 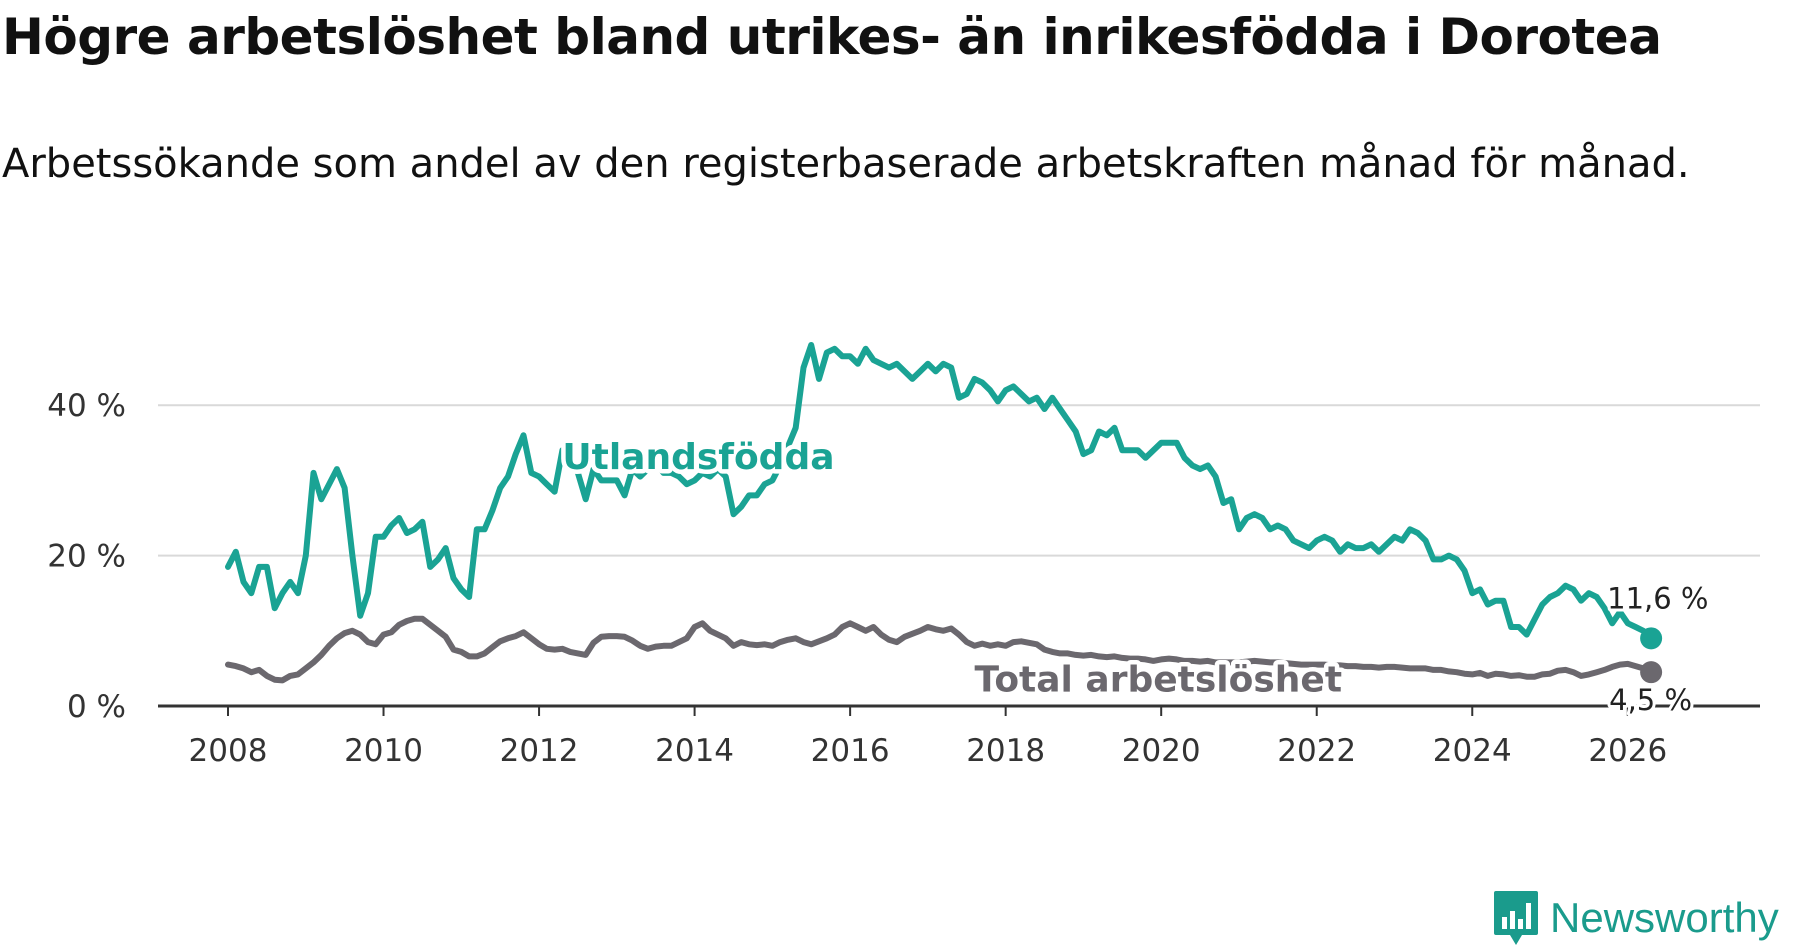 What do you see at coordinates (1159, 680) in the screenshot?
I see `series-label-total: Total arbetslöshet` at bounding box center [1159, 680].